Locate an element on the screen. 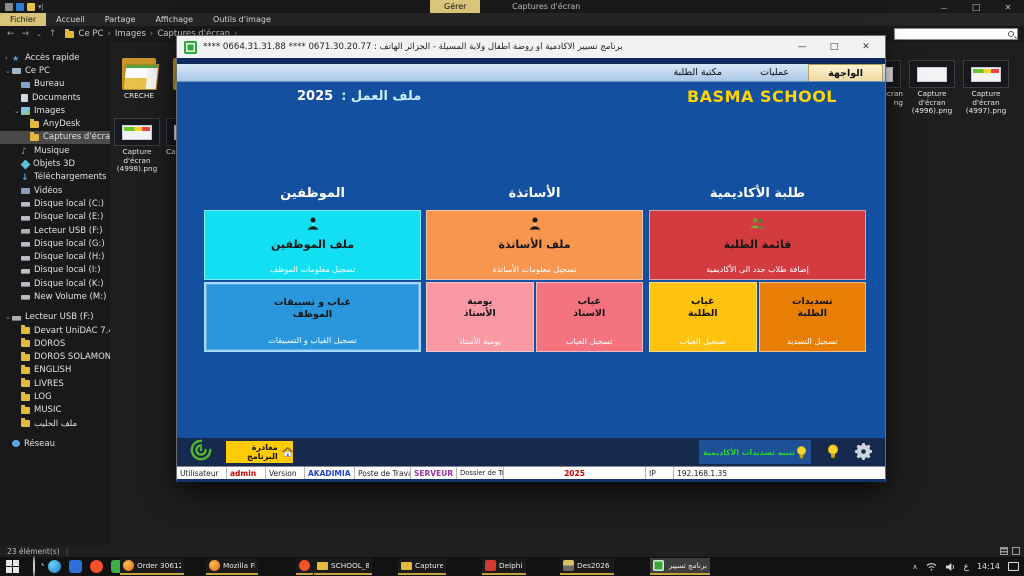  sidebar-item: ⌄ Lecteur USB (F:) is located at coordinates (55, 317).